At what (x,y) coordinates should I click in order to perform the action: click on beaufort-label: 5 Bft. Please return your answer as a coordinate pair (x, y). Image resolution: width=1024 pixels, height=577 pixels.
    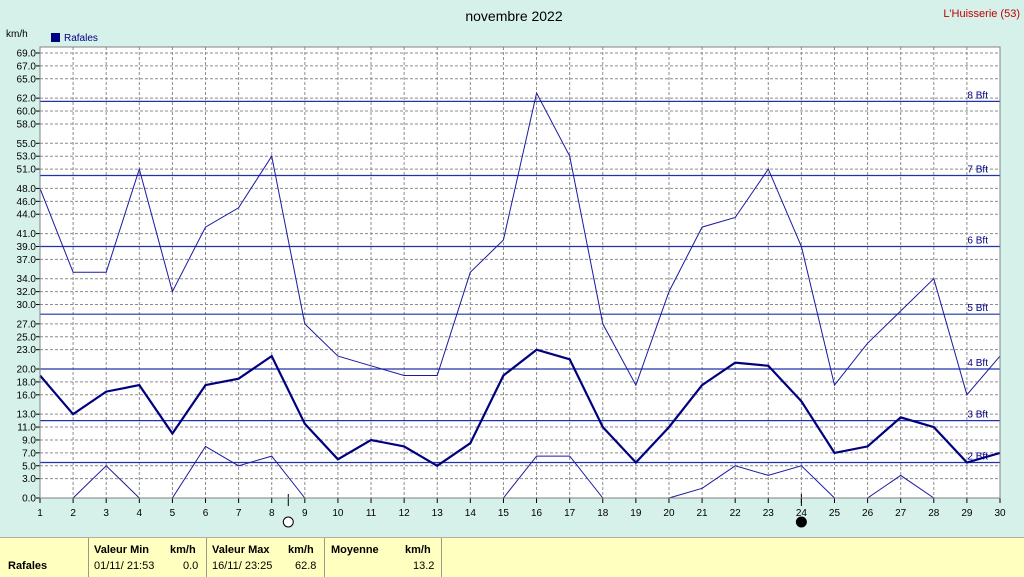
    Looking at the image, I should click on (977, 308).